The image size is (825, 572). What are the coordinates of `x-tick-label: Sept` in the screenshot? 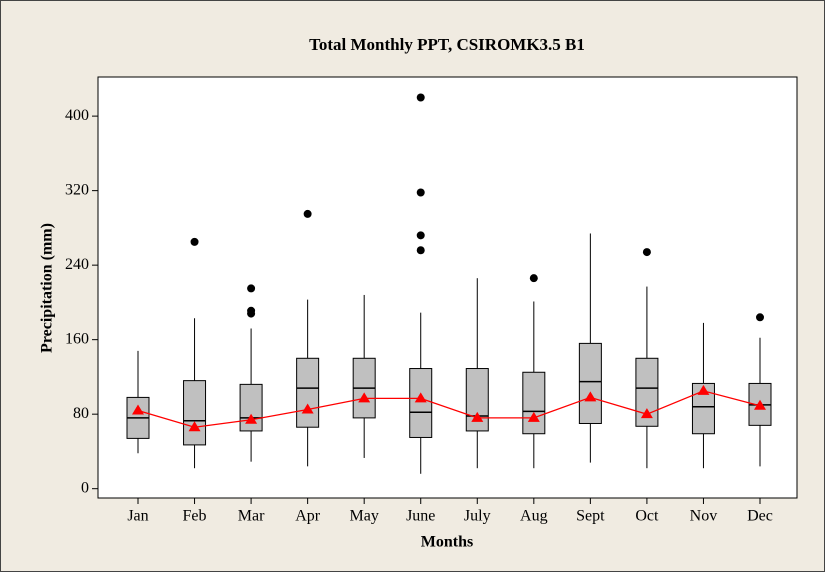 It's located at (590, 516).